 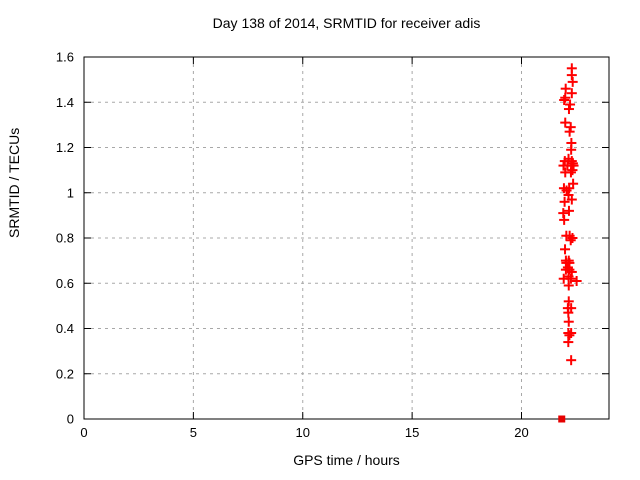 What do you see at coordinates (562, 419) in the screenshot?
I see `data-point-square` at bounding box center [562, 419].